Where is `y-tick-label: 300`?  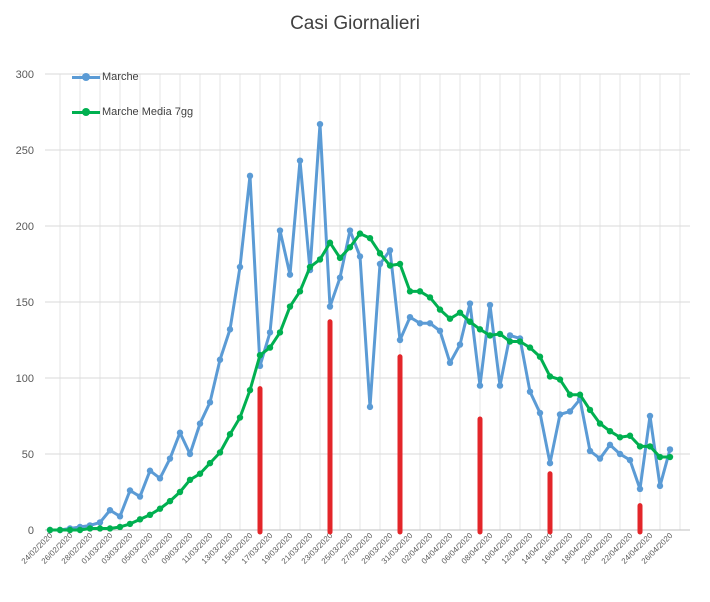
y-tick-label: 300 is located at coordinates (25, 75).